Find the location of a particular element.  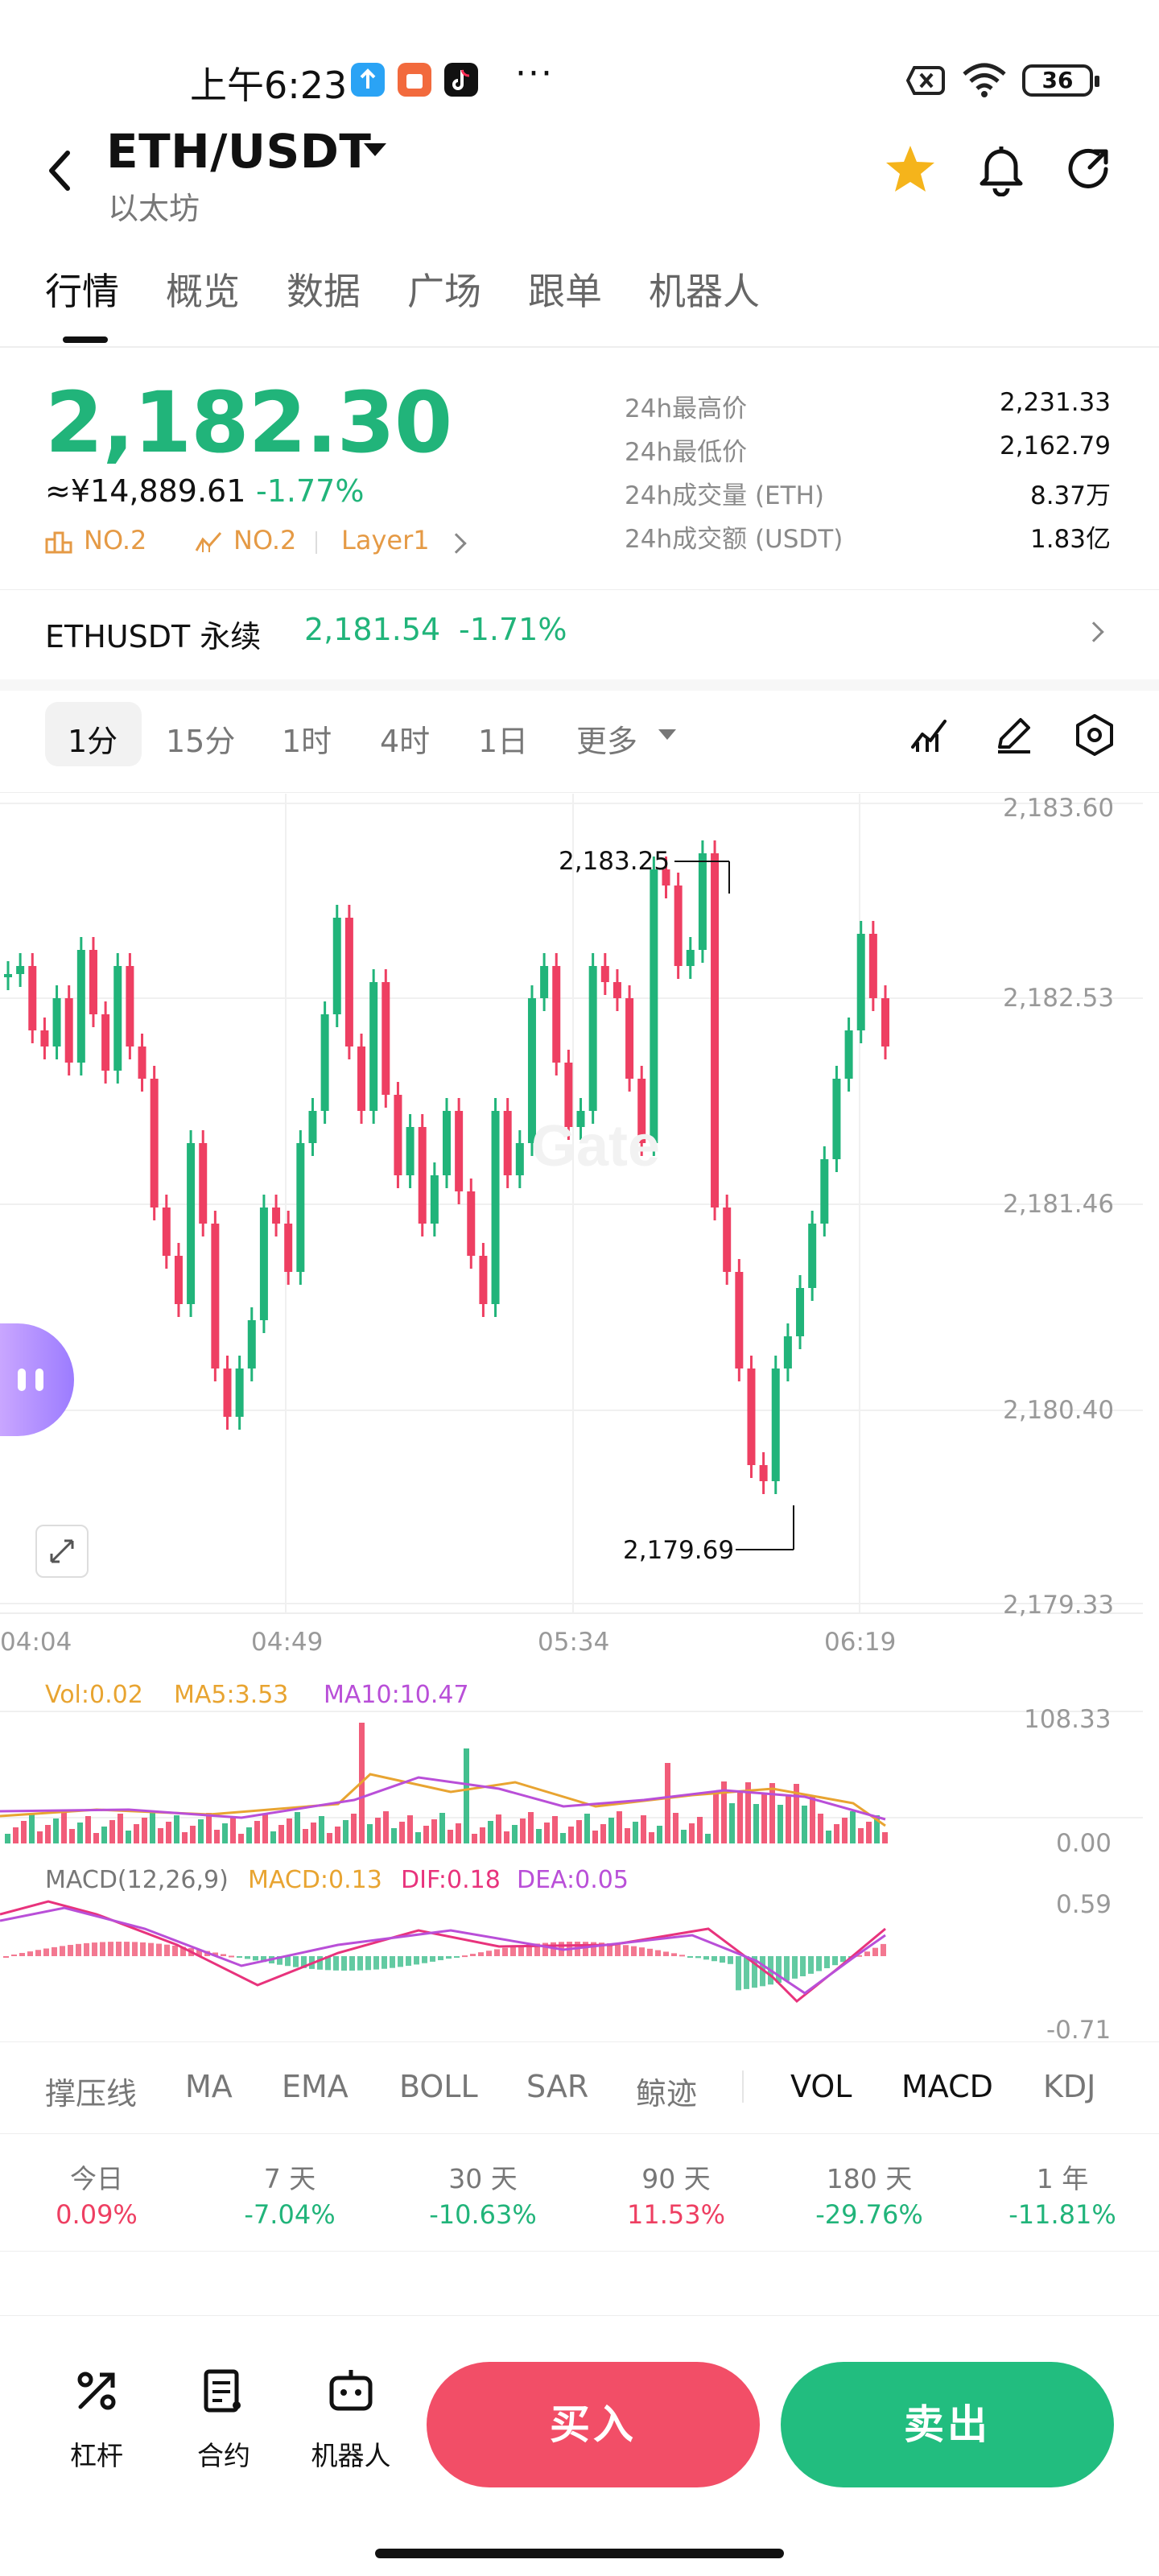

indicator-boll: BOLL is located at coordinates (439, 2086).